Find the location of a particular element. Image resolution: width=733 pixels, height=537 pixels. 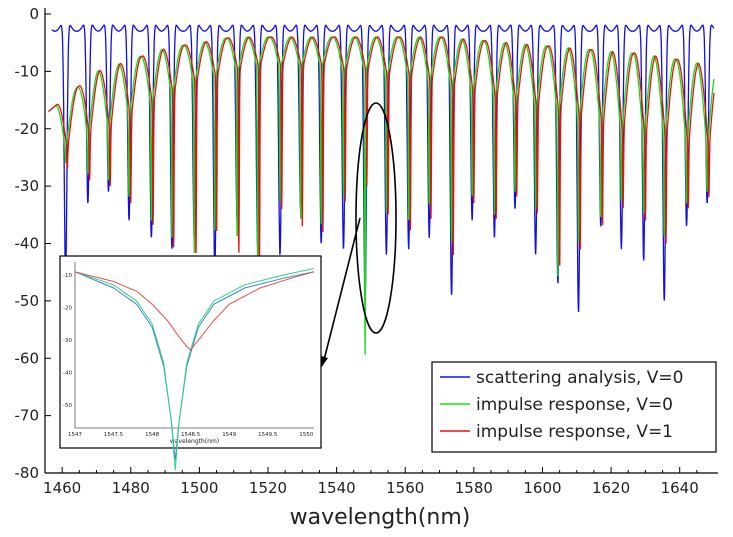

inset-x-tick-label: 1547 is located at coordinates (75, 435).